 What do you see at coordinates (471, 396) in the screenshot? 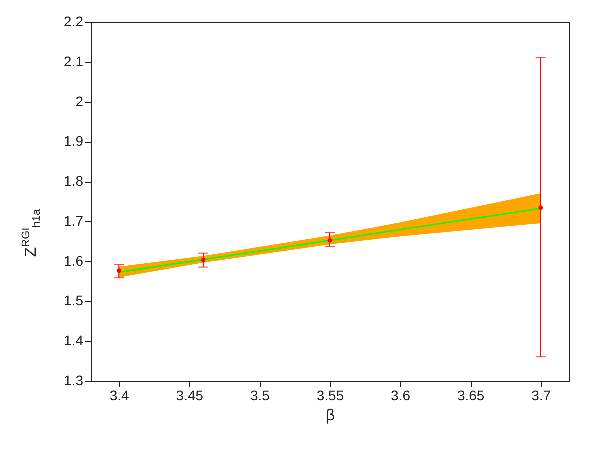
I see `x-tick-label: 3.65` at bounding box center [471, 396].